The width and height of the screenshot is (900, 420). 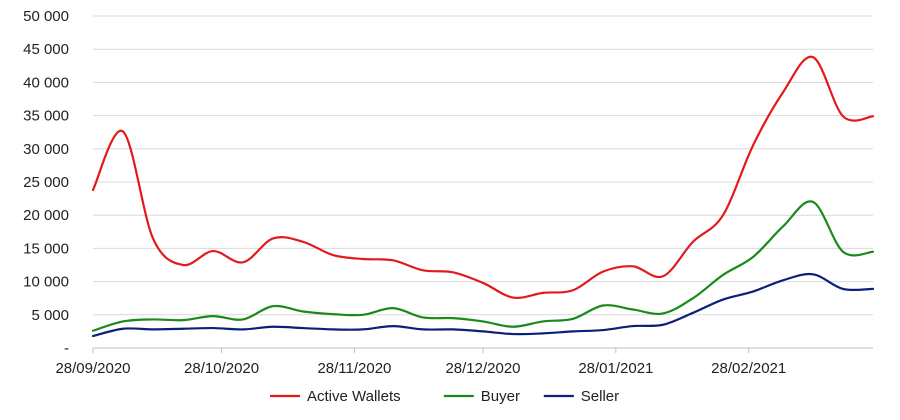 What do you see at coordinates (482, 368) in the screenshot?
I see `x-tick-label: 28/12/2020` at bounding box center [482, 368].